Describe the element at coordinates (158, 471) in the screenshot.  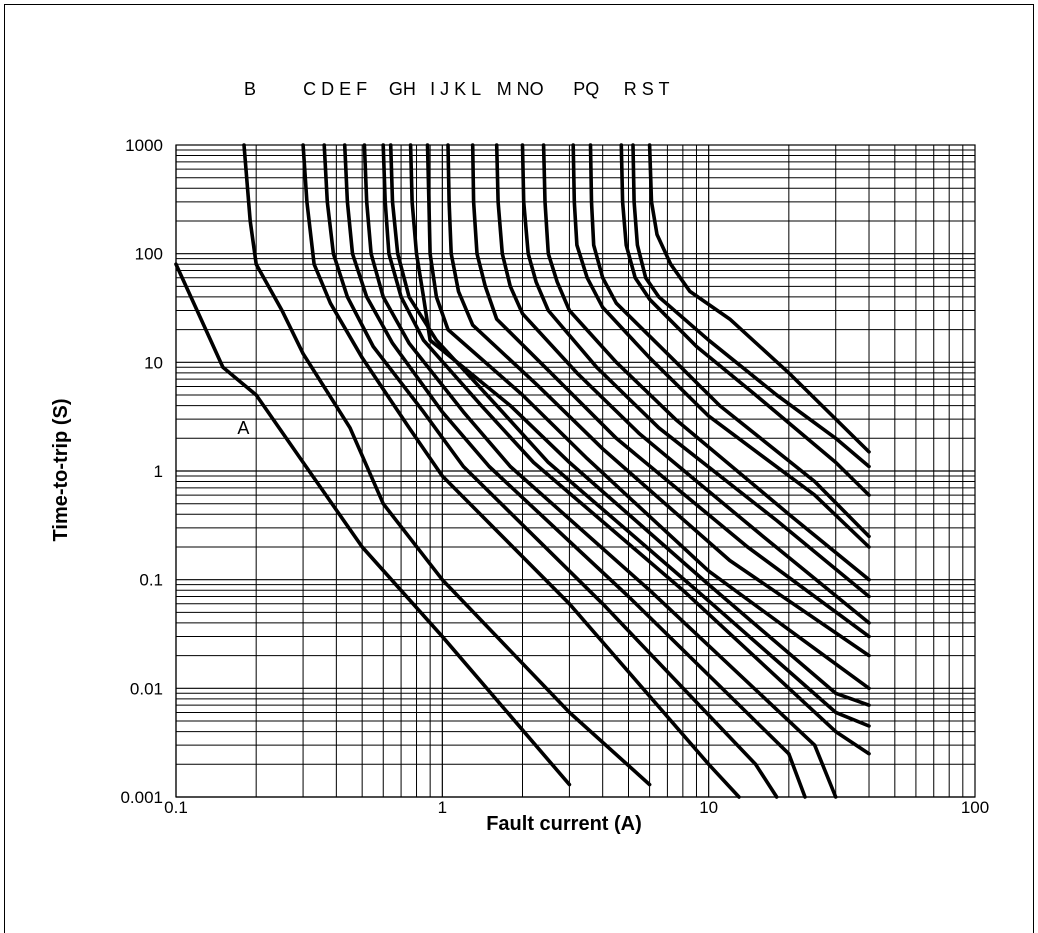
I see `y-tick-label: 1` at that location.